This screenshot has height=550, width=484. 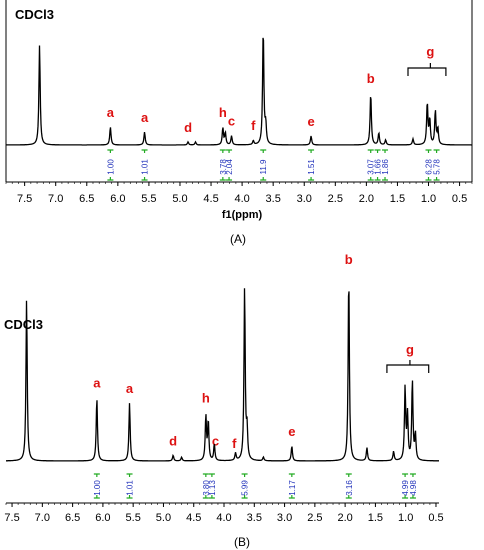 What do you see at coordinates (212, 488) in the screenshot?
I see `integral-value: 1.13` at bounding box center [212, 488].